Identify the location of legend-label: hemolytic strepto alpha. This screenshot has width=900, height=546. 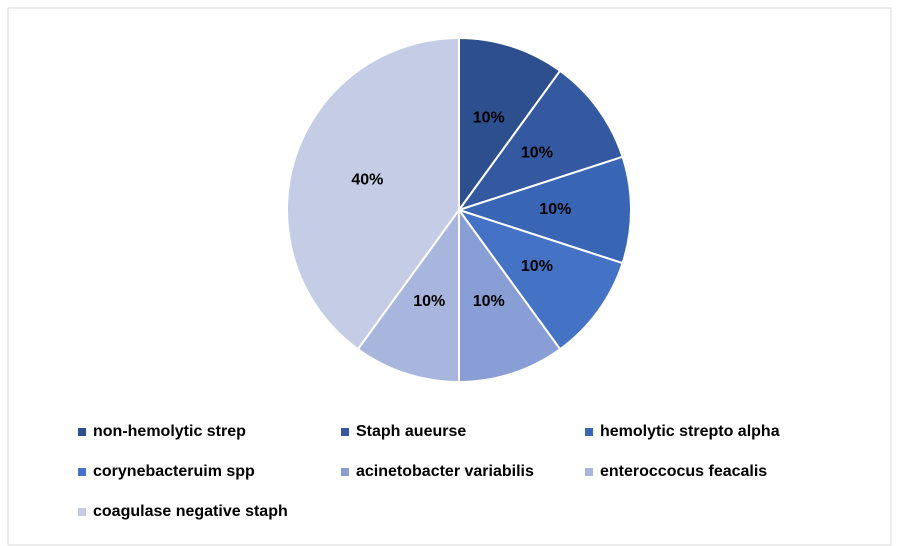
(690, 431).